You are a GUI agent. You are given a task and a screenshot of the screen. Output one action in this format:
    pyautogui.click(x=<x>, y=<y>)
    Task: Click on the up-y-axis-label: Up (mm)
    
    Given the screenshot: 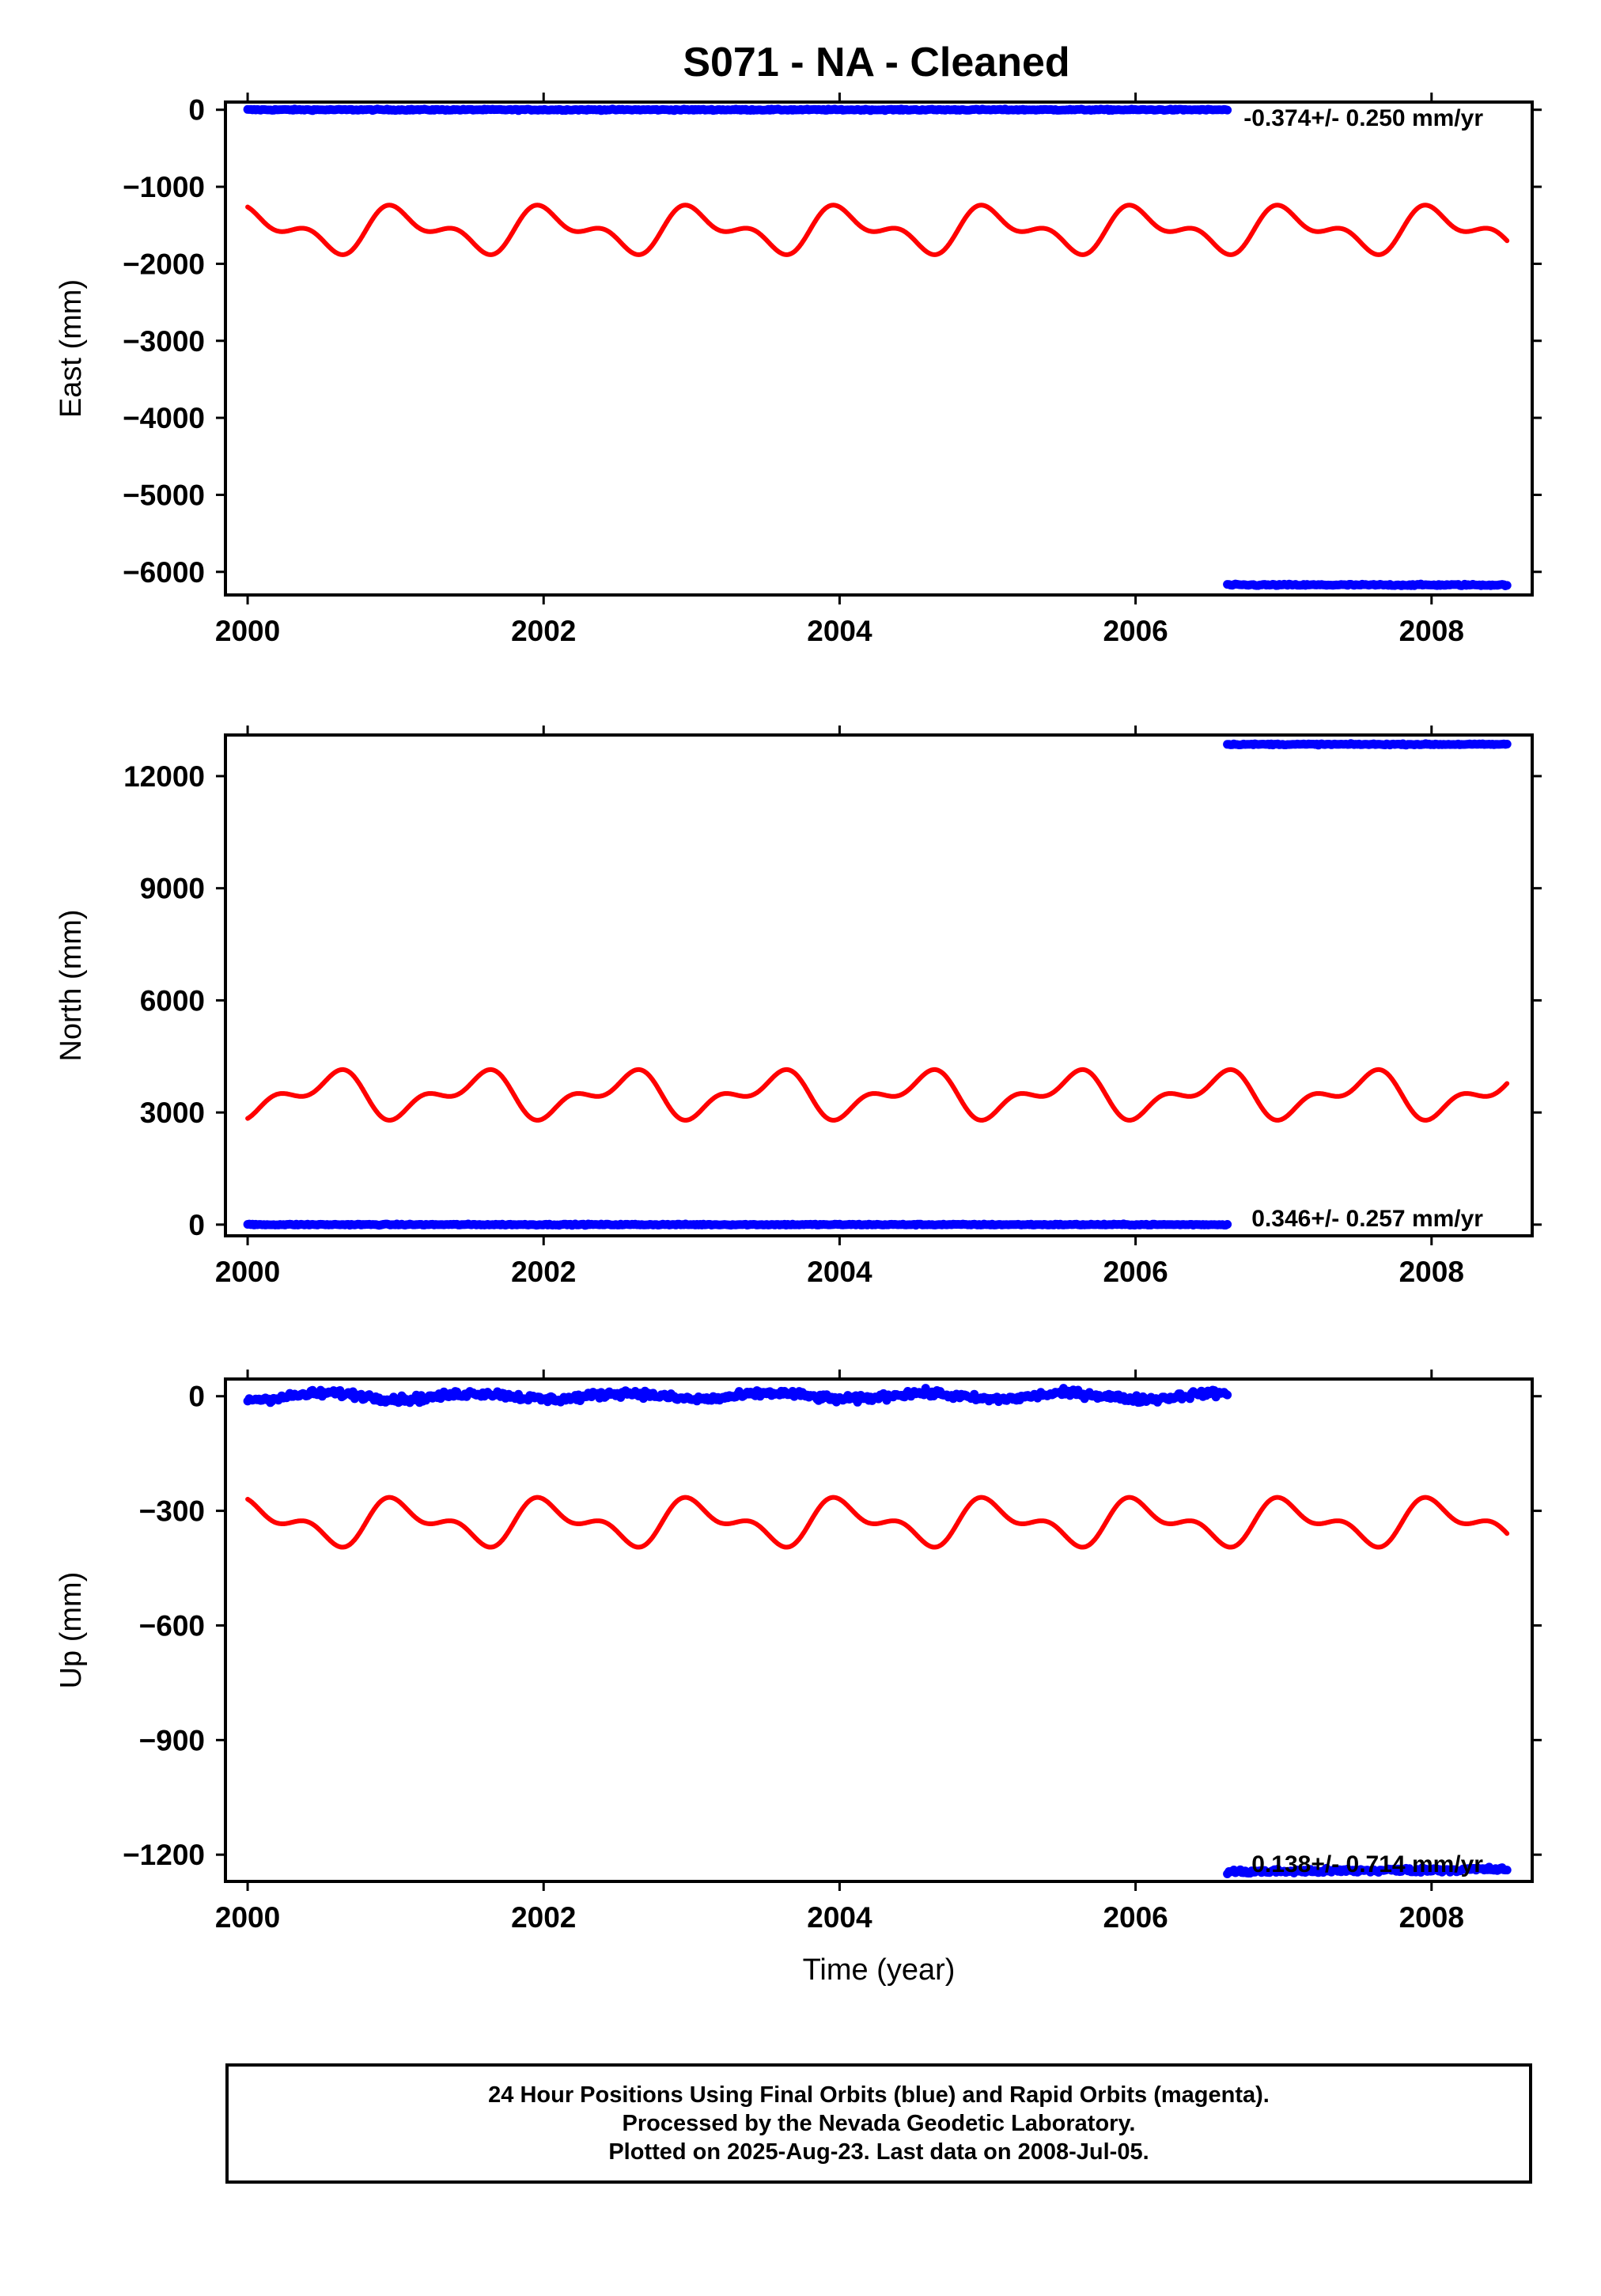 What is the action you would take?
    pyautogui.click(x=71, y=1630)
    